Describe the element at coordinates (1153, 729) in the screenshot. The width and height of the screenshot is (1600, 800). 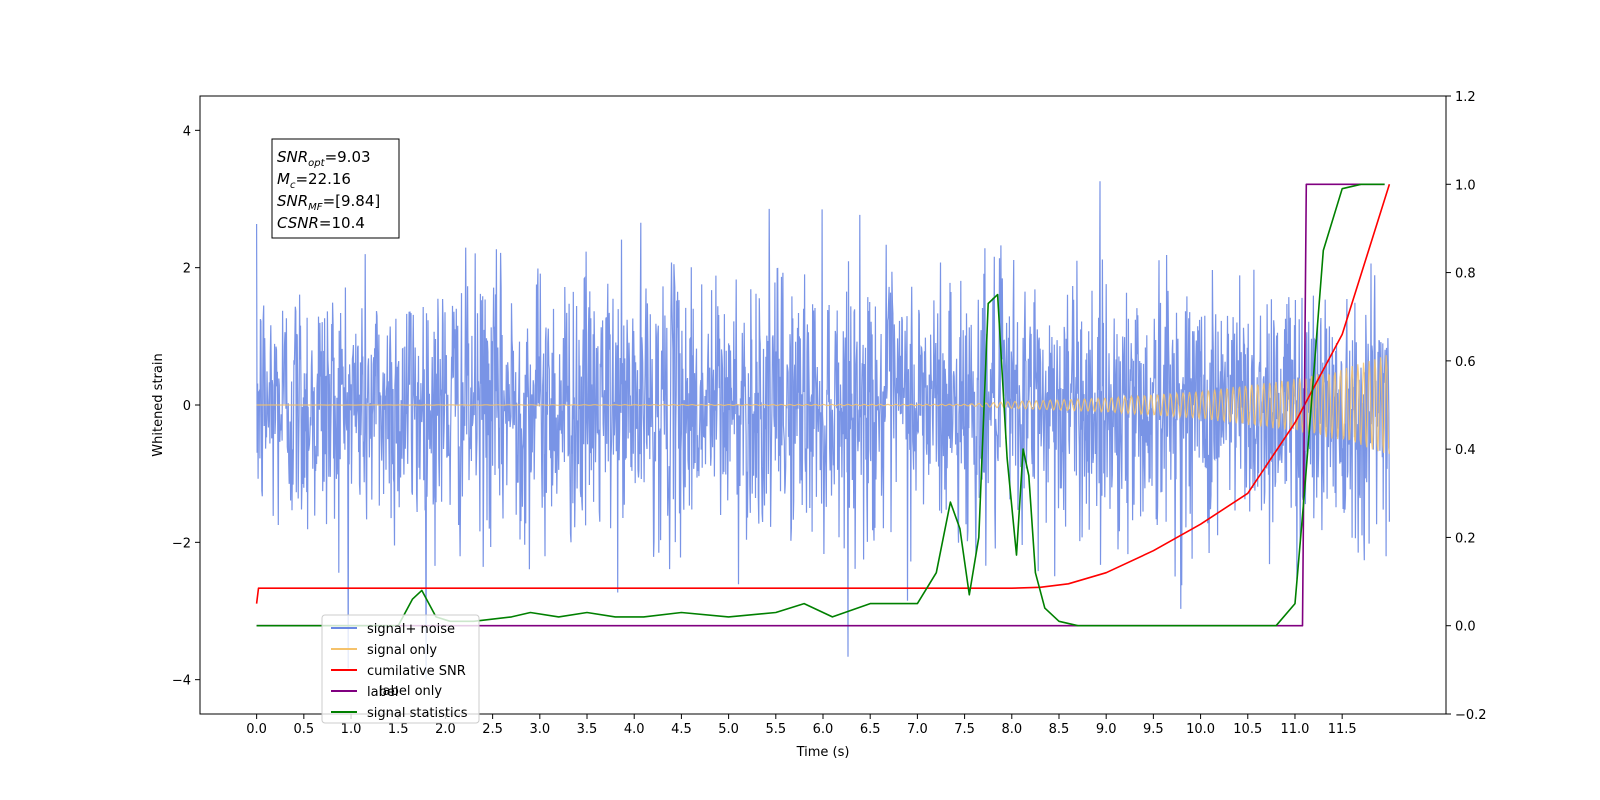
I see `x-tick-label: 9.5` at that location.